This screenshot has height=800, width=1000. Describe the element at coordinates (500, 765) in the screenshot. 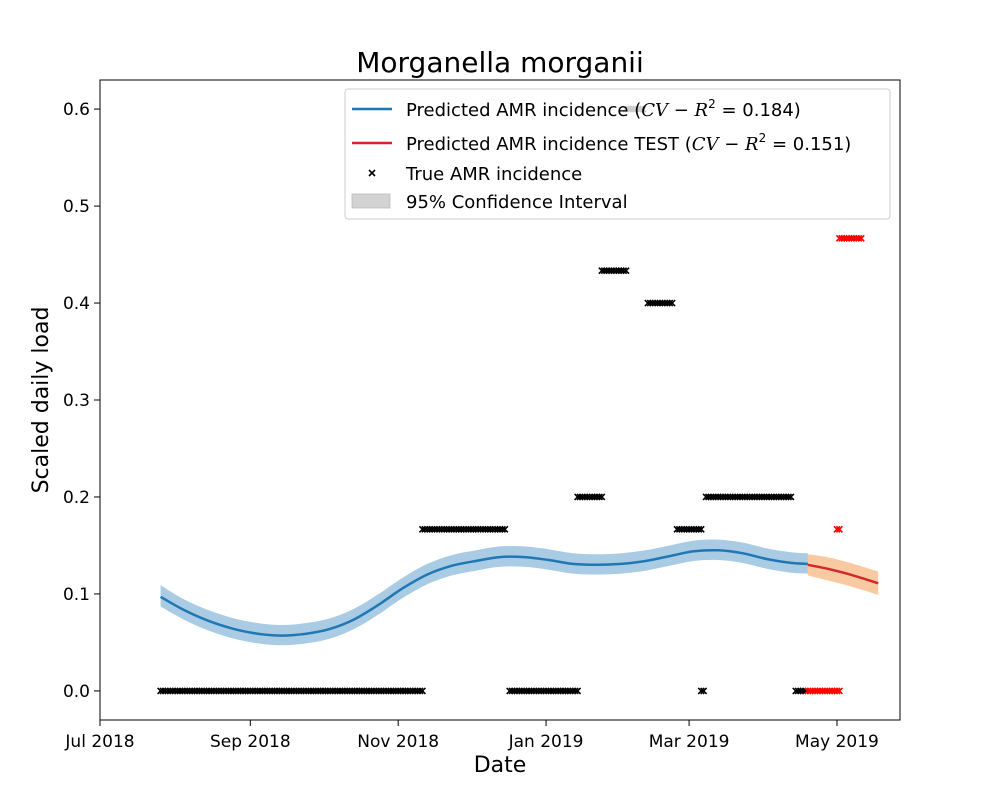

I see `x-axis-title: Date` at that location.